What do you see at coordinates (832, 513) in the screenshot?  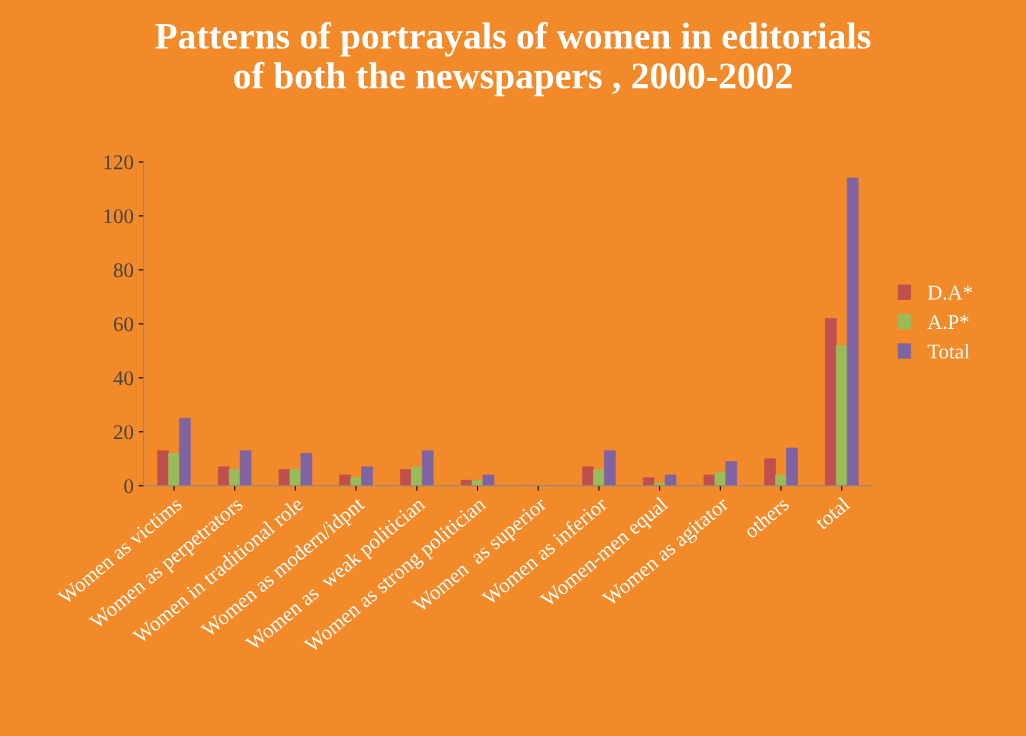 I see `x-tick-label: total` at bounding box center [832, 513].